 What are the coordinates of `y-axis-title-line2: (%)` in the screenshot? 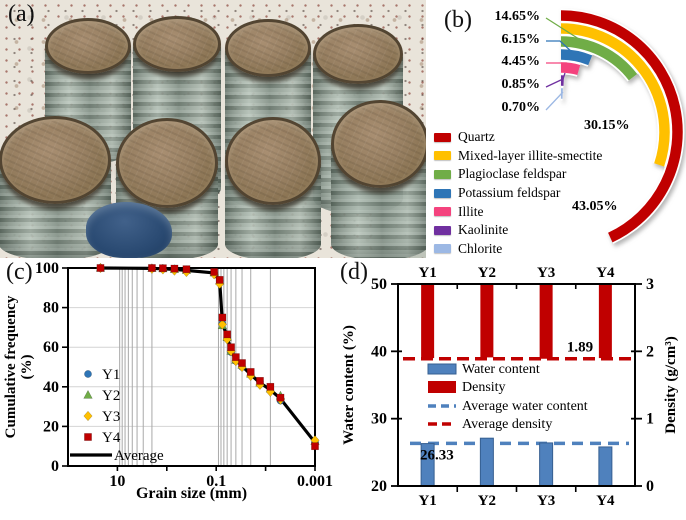 It's located at (27, 367).